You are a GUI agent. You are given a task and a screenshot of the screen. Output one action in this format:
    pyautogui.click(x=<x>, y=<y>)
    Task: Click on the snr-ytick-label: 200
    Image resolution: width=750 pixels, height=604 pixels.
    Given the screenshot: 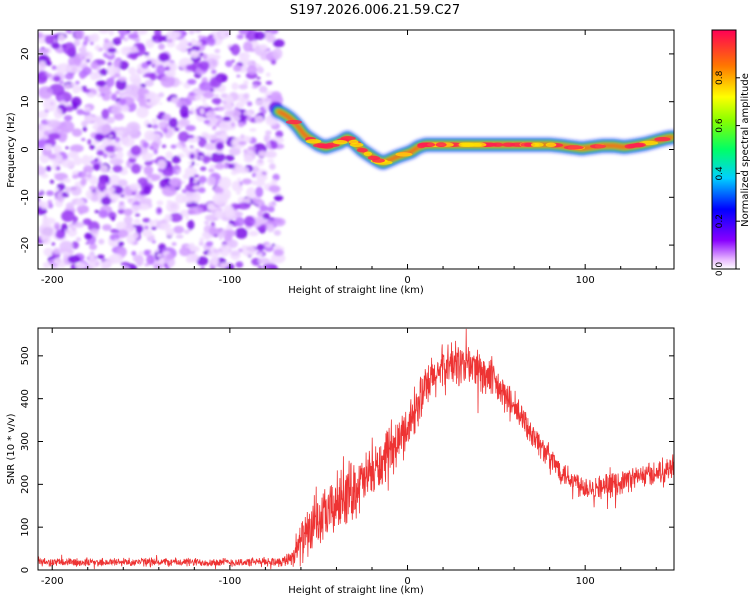 What is the action you would take?
    pyautogui.click(x=25, y=484)
    